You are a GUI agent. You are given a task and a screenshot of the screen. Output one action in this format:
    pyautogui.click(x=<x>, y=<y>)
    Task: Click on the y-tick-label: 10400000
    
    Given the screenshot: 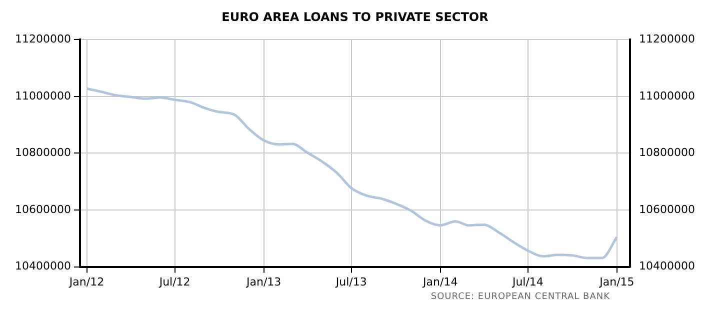 What is the action you would take?
    pyautogui.click(x=42, y=266)
    